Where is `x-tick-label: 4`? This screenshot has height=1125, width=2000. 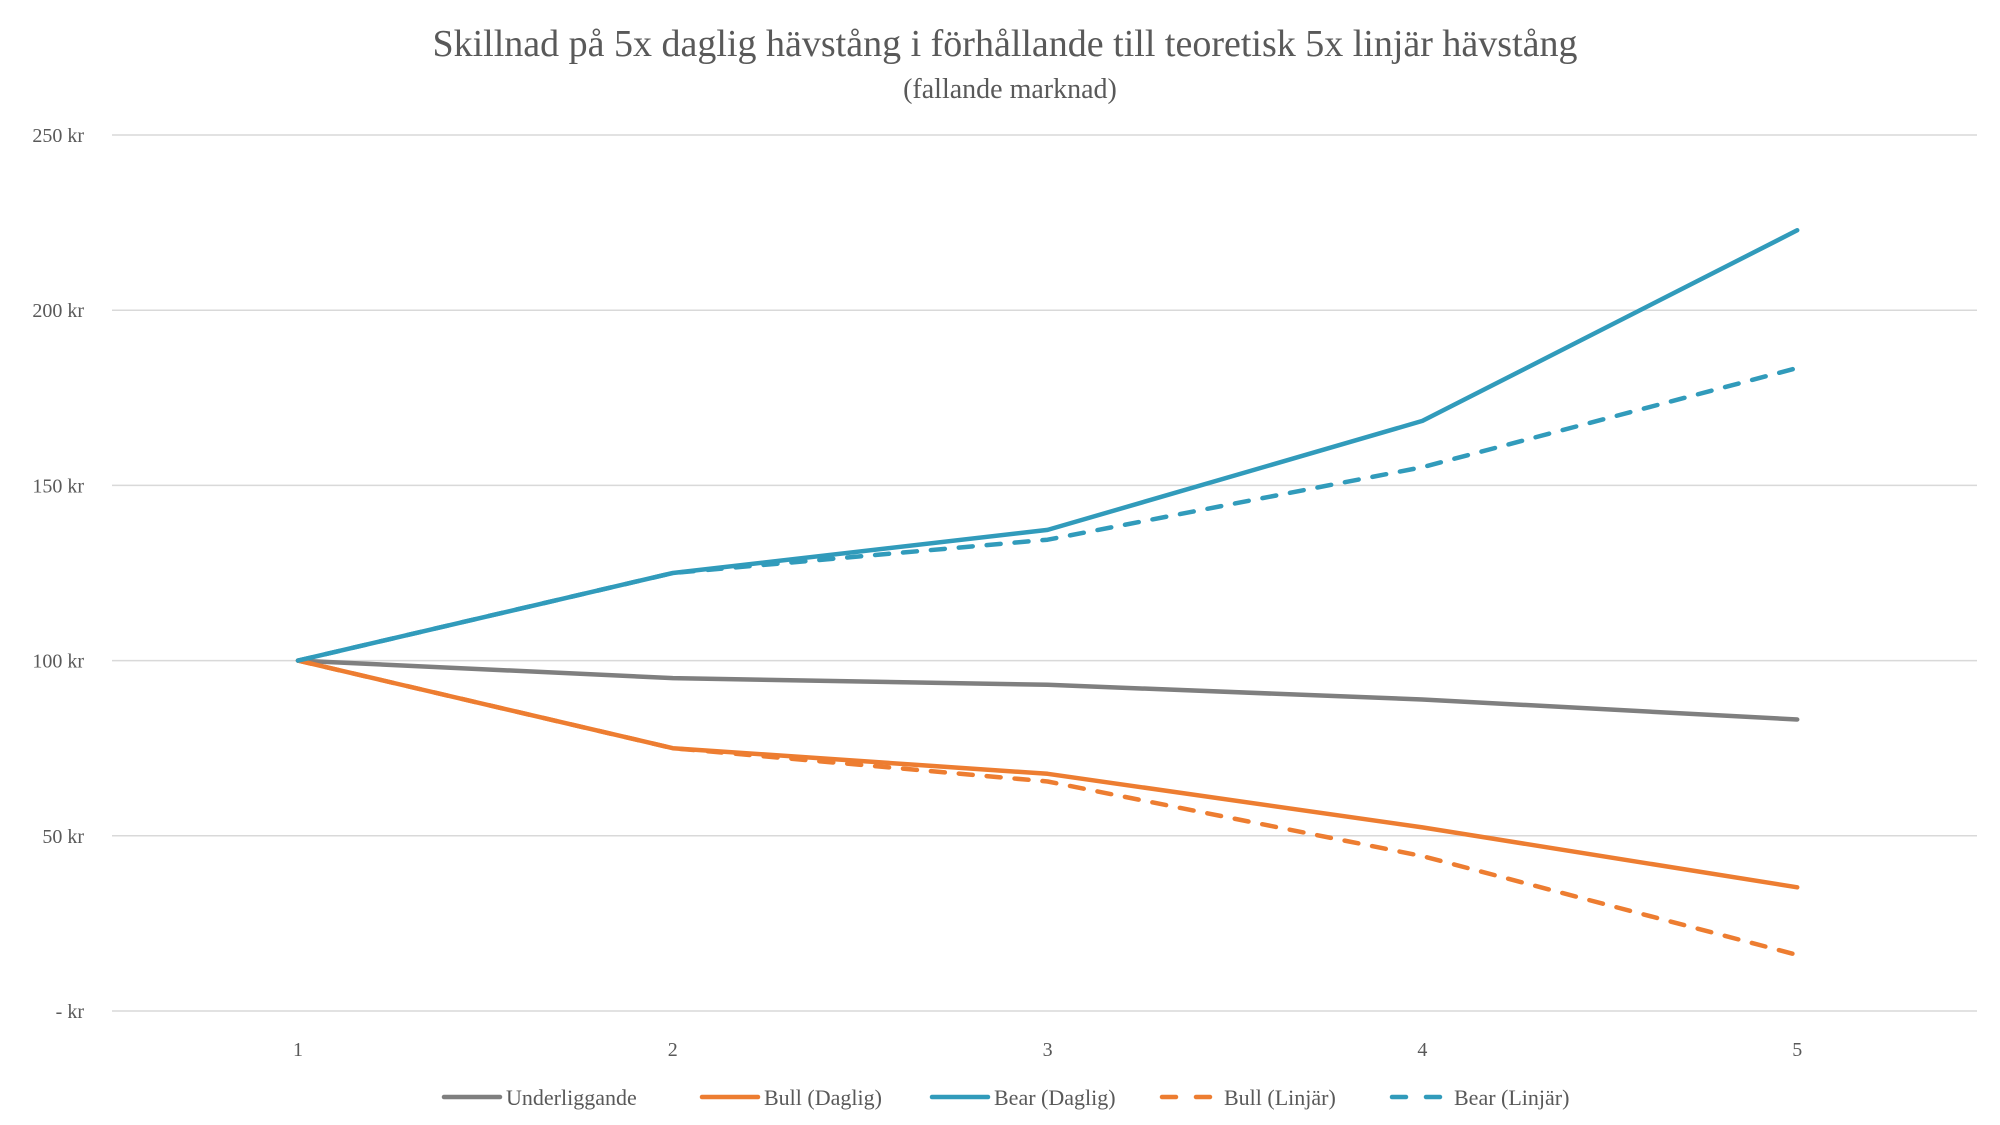 x-tick-label: 4 is located at coordinates (1422, 1050).